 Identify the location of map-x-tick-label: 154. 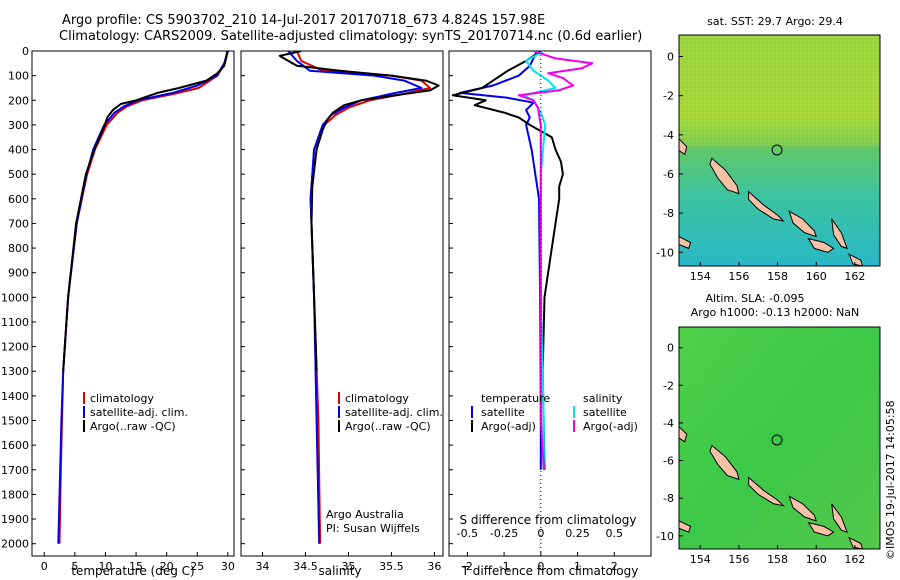
(700, 276).